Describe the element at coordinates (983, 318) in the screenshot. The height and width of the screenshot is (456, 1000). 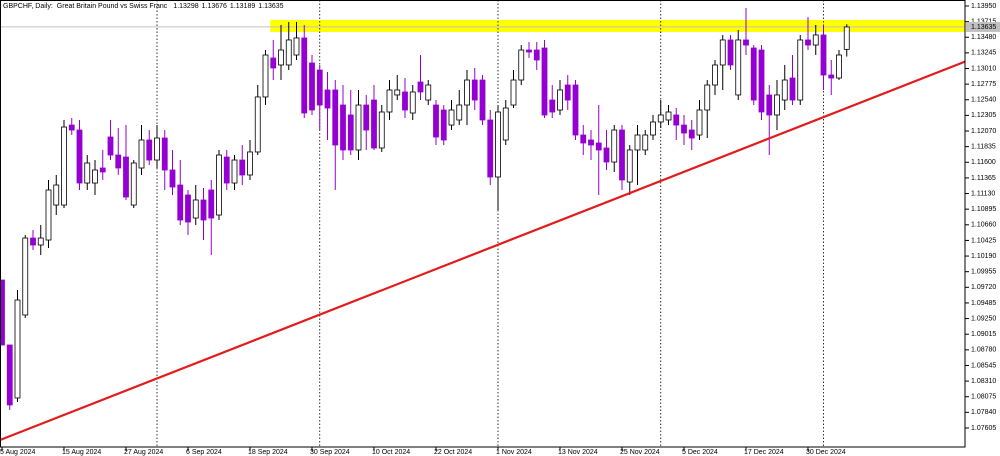
I see `y-tick-label: 1.09250` at that location.